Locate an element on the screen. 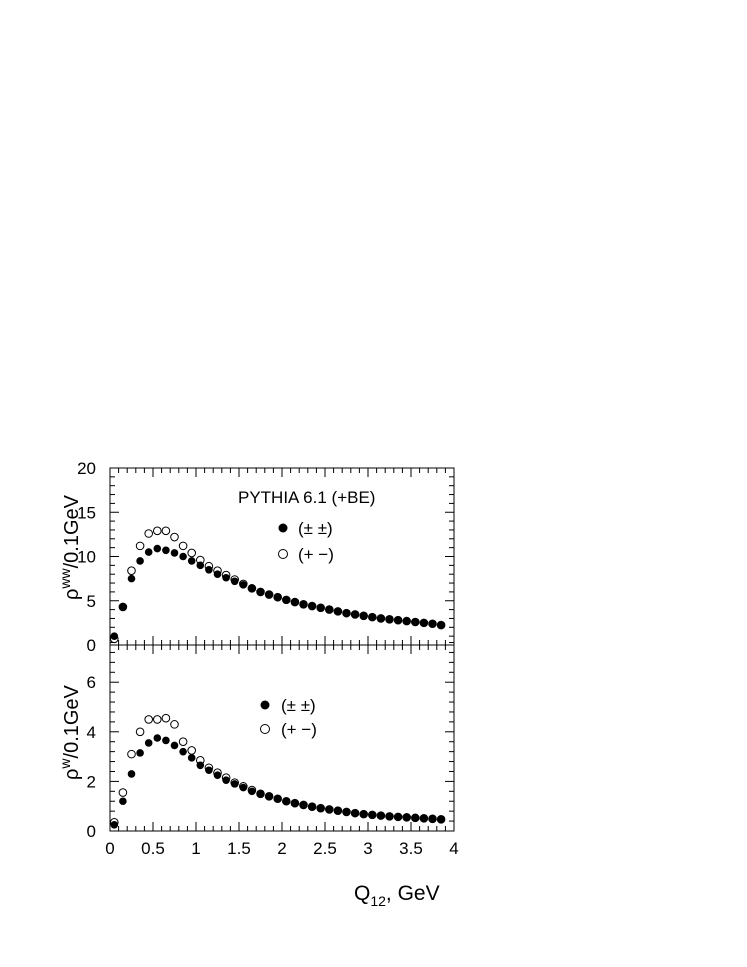 This screenshot has height=967, width=747. top-legend-label-unlike-sign: (+ −) is located at coordinates (316, 554).